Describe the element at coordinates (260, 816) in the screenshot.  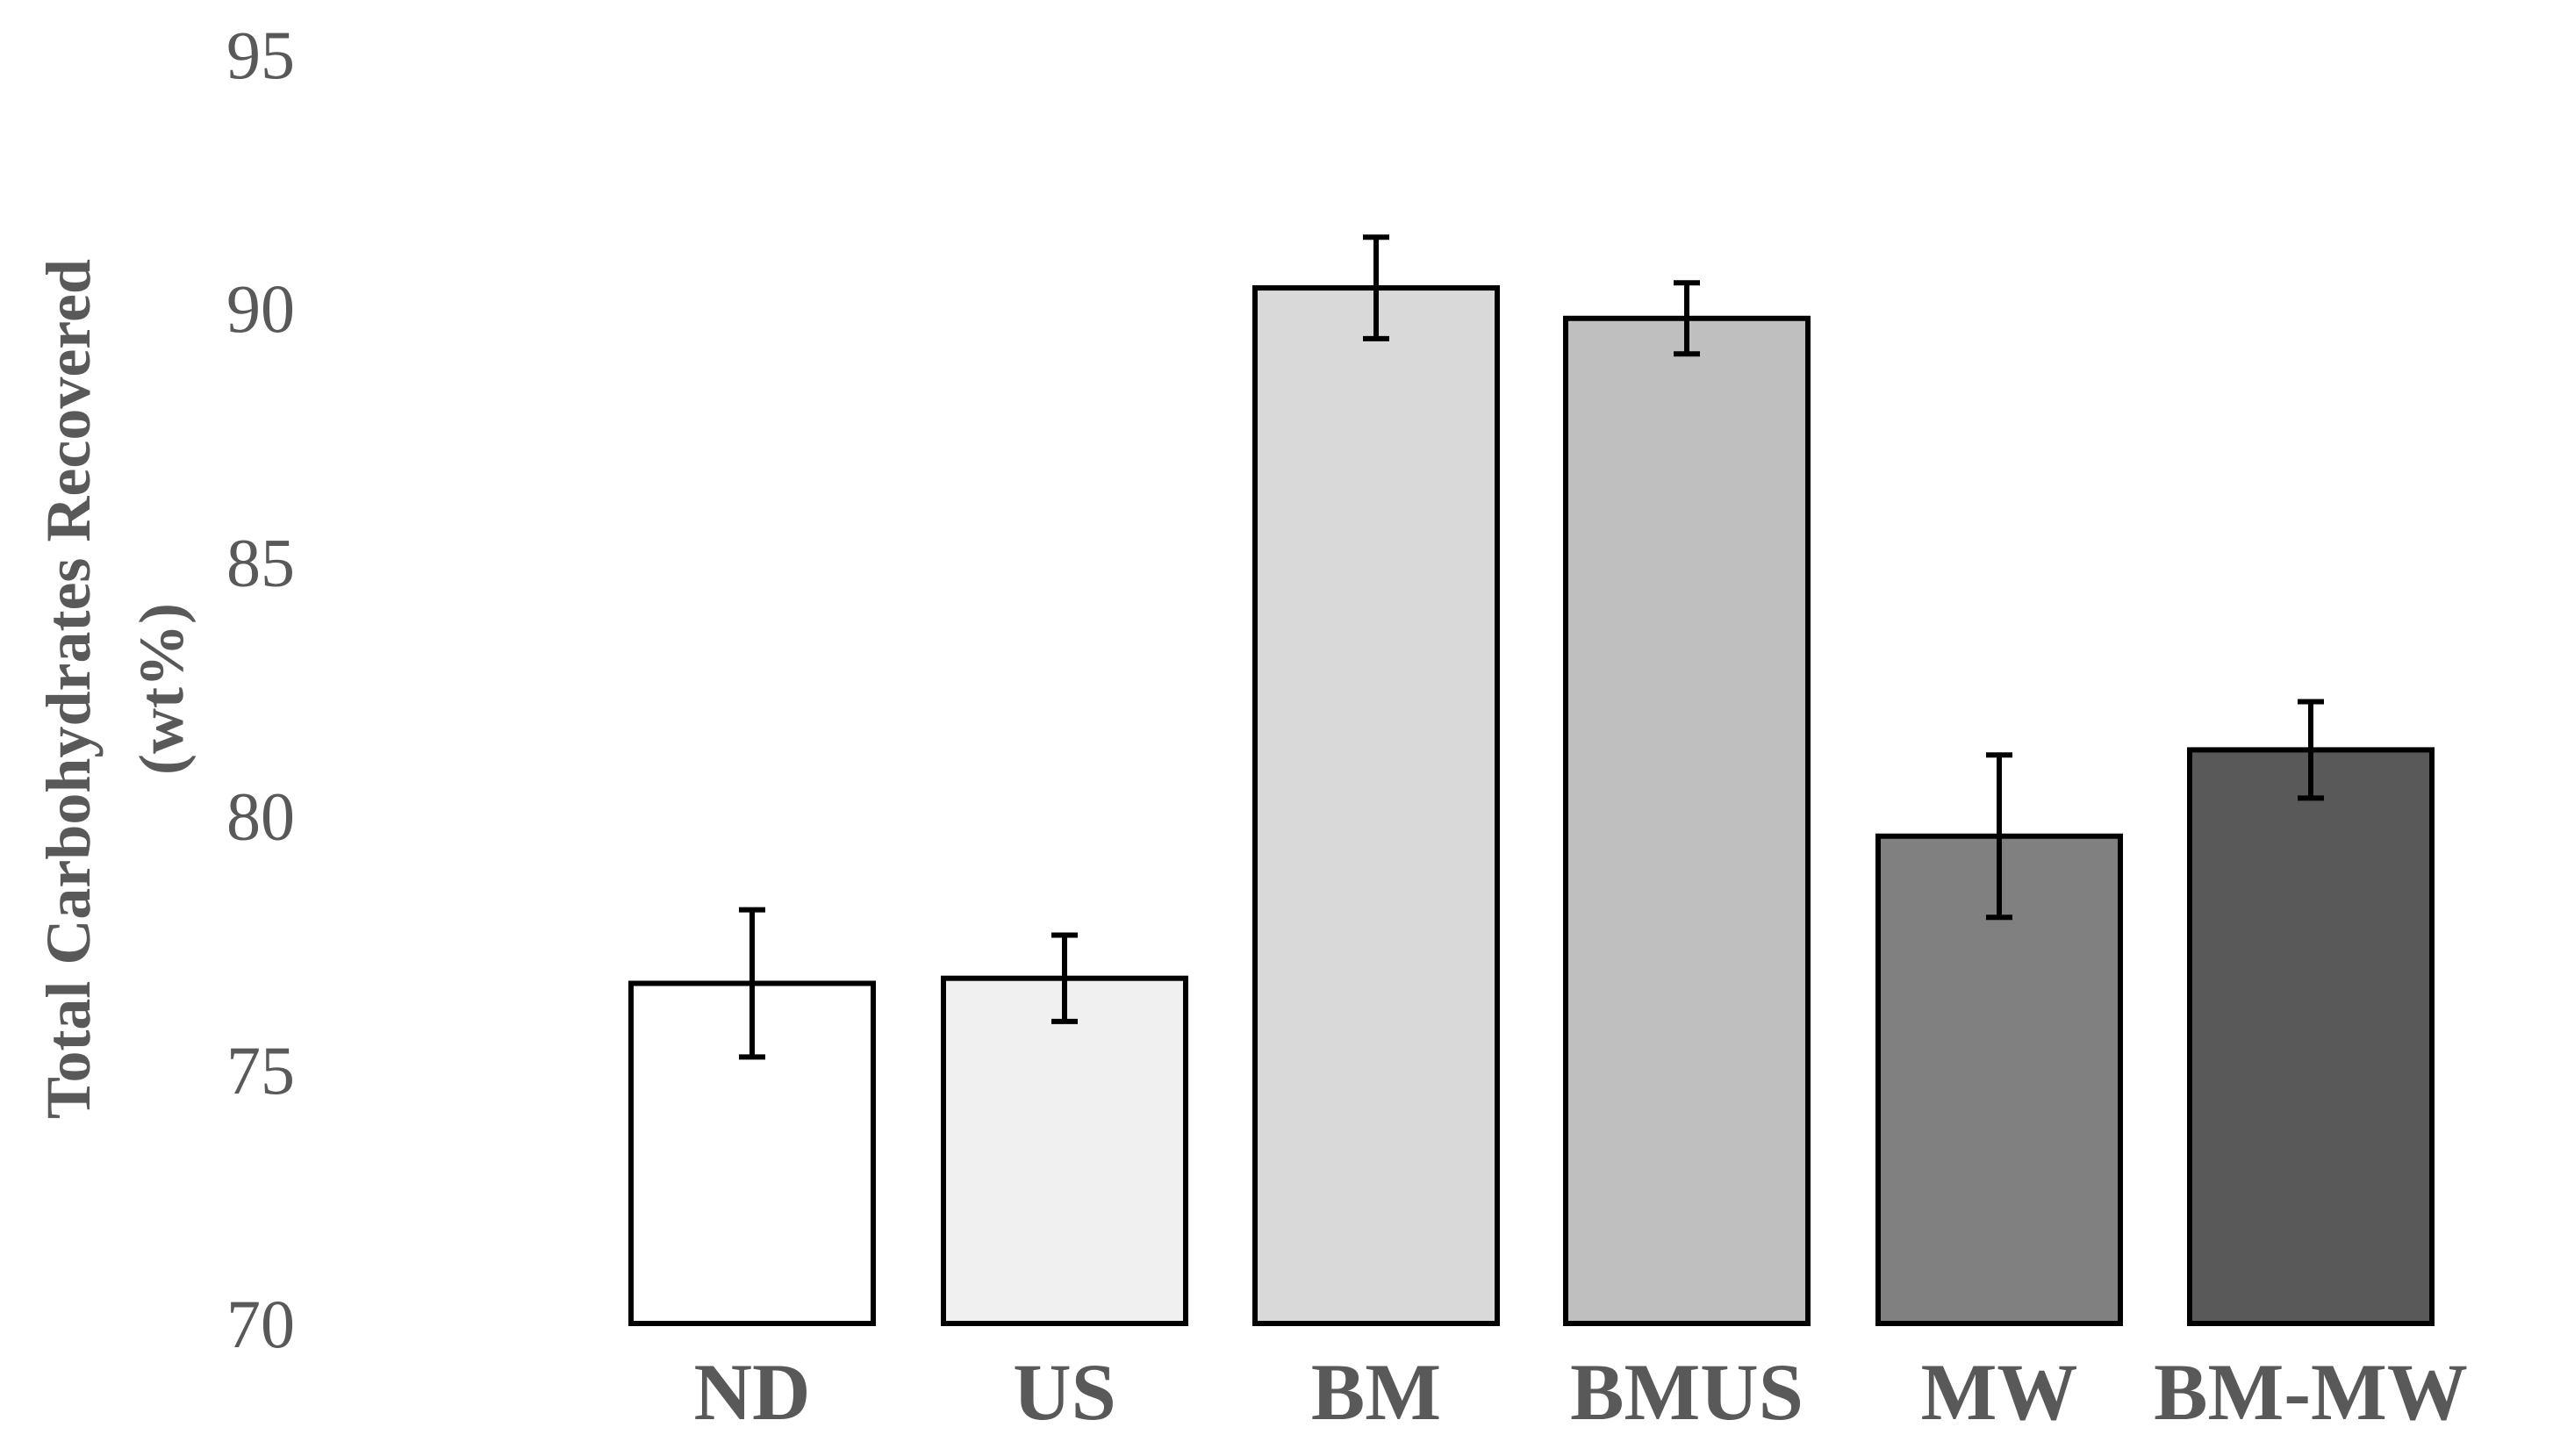
I see `y-tick-label: 80` at that location.